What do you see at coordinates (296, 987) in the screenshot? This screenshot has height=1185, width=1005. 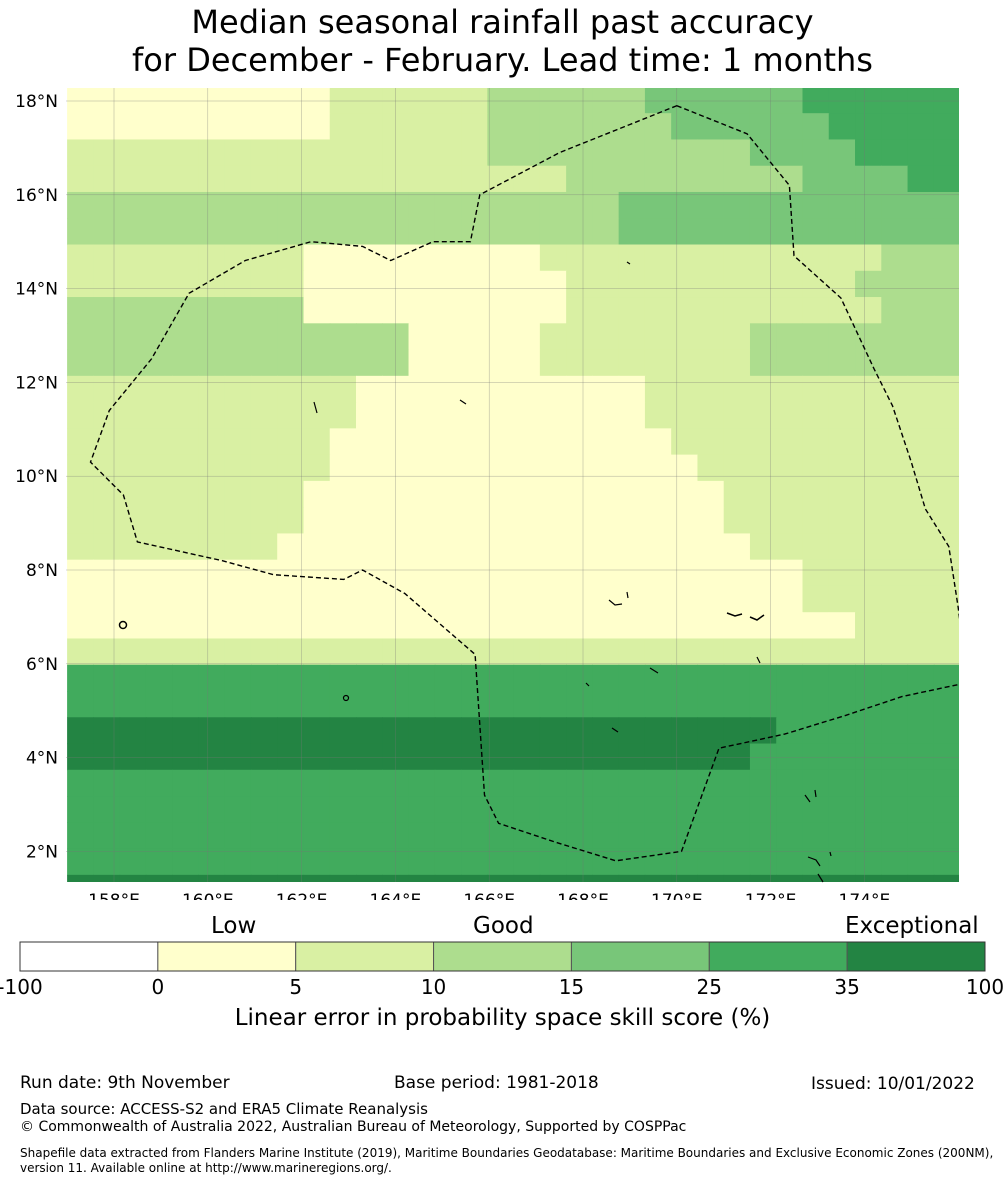 I see `colorbar-tick-label: 5` at bounding box center [296, 987].